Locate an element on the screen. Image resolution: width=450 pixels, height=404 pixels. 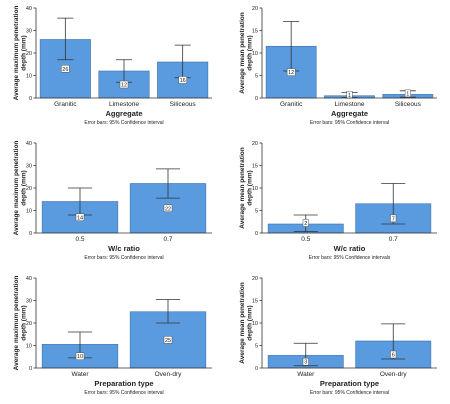
data-label: 6 is located at coordinates (393, 356).